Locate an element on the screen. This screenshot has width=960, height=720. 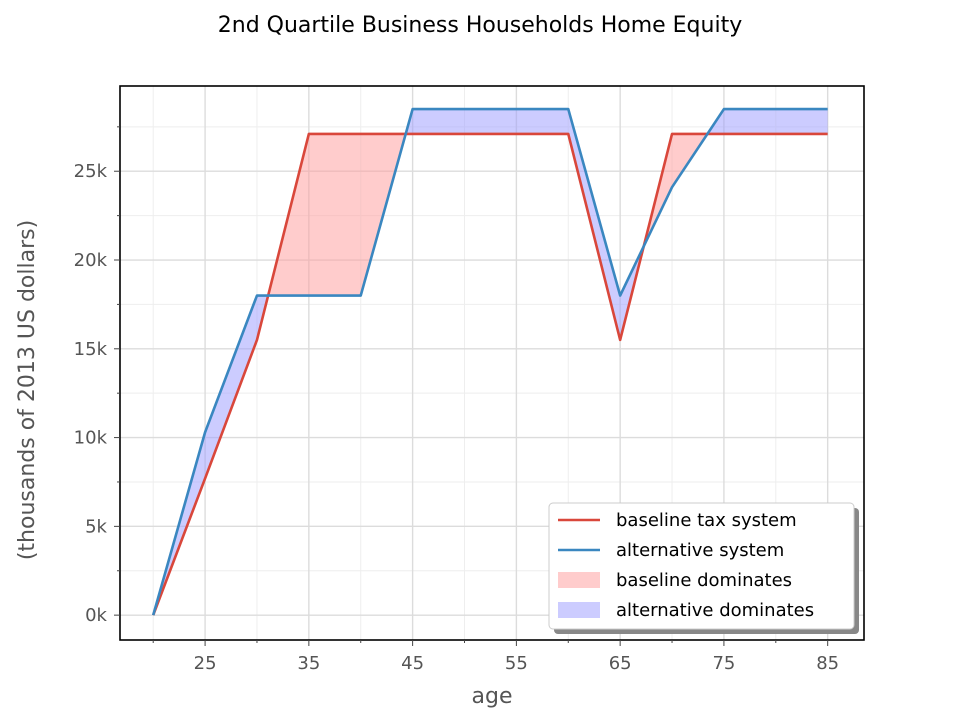
legend-baseline-dominates-swatch is located at coordinates (579, 580).